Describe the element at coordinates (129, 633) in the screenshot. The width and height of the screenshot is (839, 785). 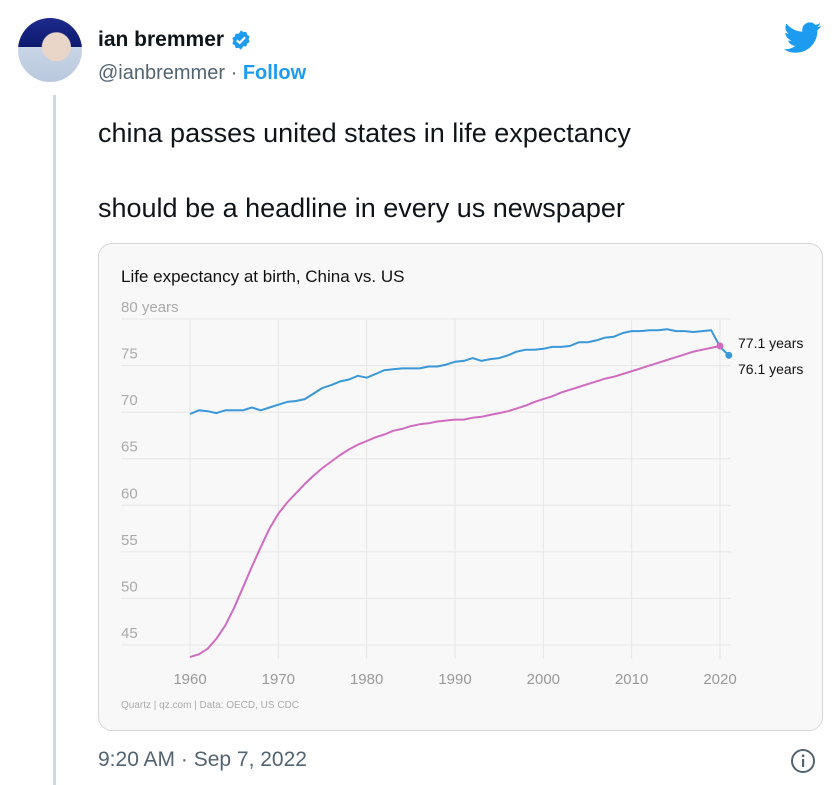
I see `y-tick-label: 45` at that location.